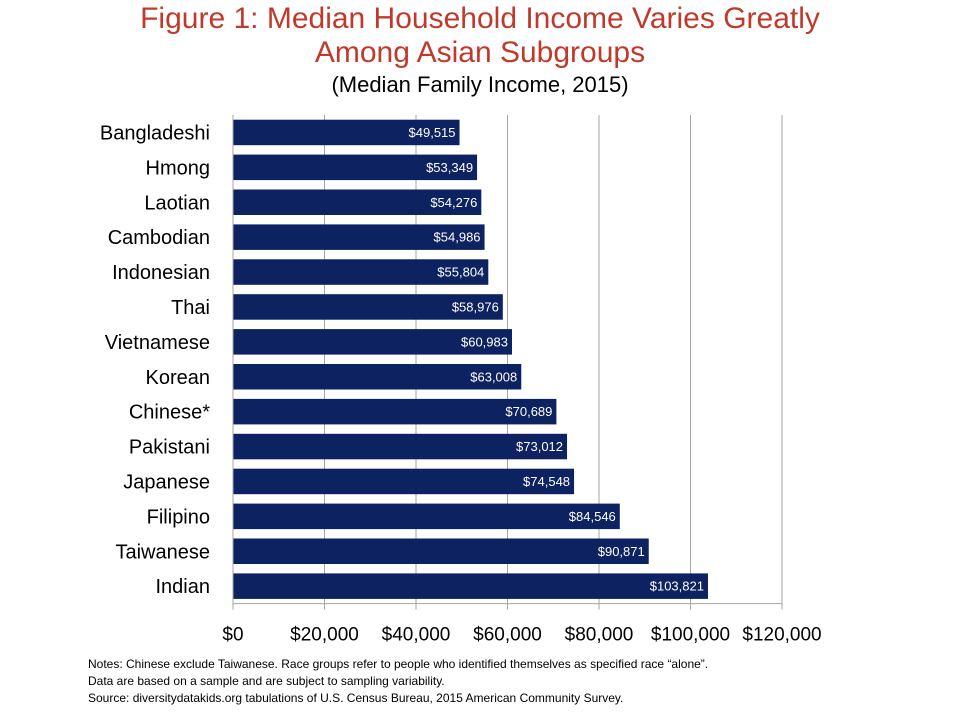 The height and width of the screenshot is (720, 960). Describe the element at coordinates (432, 132) in the screenshot. I see `data-label: $49,515` at that location.